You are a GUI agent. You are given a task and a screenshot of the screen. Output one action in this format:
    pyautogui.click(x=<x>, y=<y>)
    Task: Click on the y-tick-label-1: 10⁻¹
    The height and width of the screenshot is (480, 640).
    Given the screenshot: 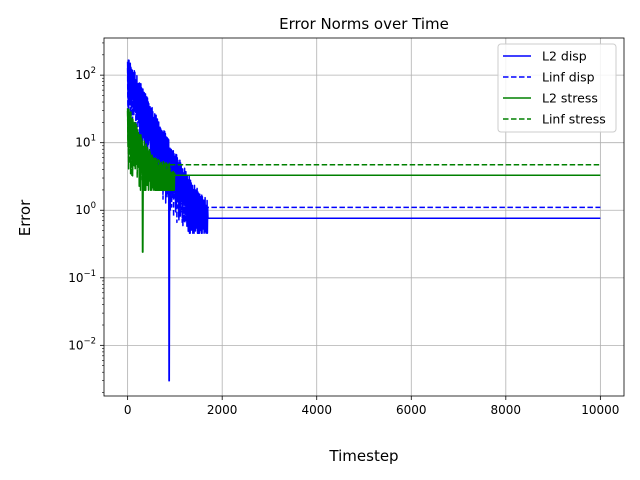 What is the action you would take?
    pyautogui.click(x=82, y=277)
    